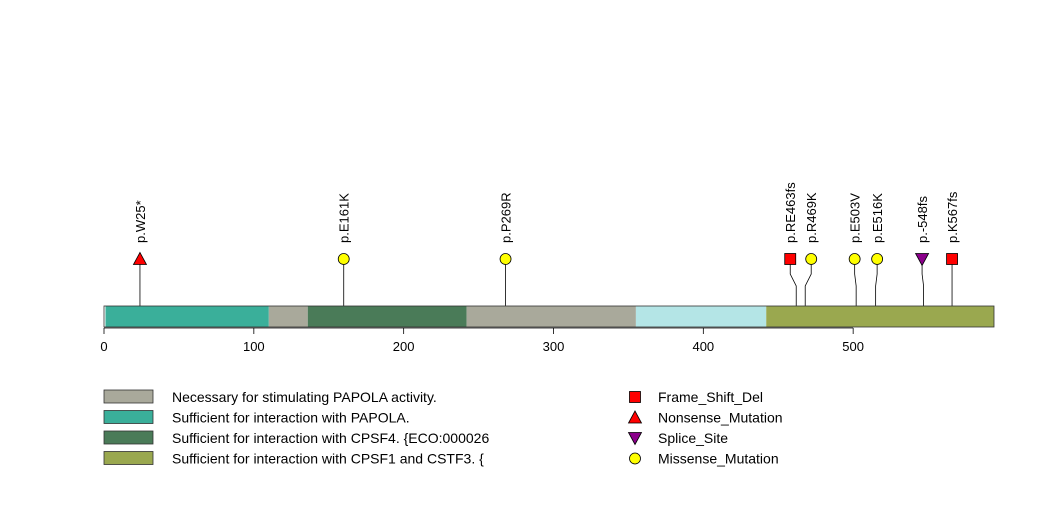 The image size is (1047, 524). What do you see at coordinates (718, 459) in the screenshot?
I see `legend-mutation-label: Missense_Mutation` at bounding box center [718, 459].